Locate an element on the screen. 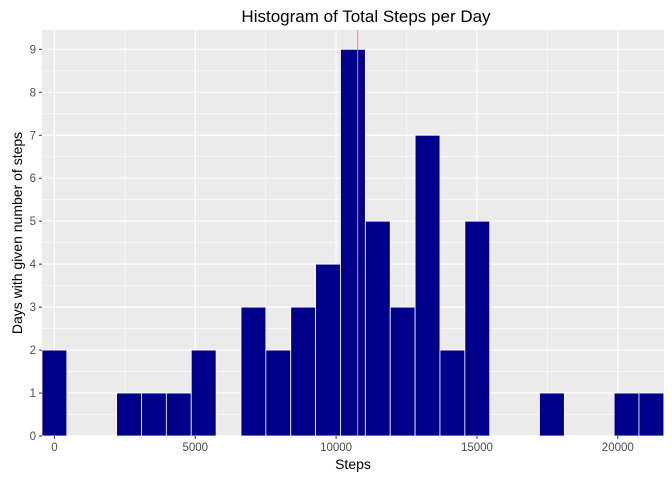 The width and height of the screenshot is (672, 480). y-tick-label: 0 is located at coordinates (33, 437).